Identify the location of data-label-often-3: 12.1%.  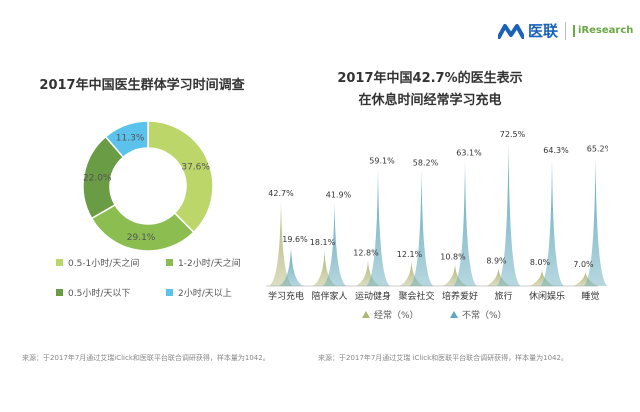
(410, 254).